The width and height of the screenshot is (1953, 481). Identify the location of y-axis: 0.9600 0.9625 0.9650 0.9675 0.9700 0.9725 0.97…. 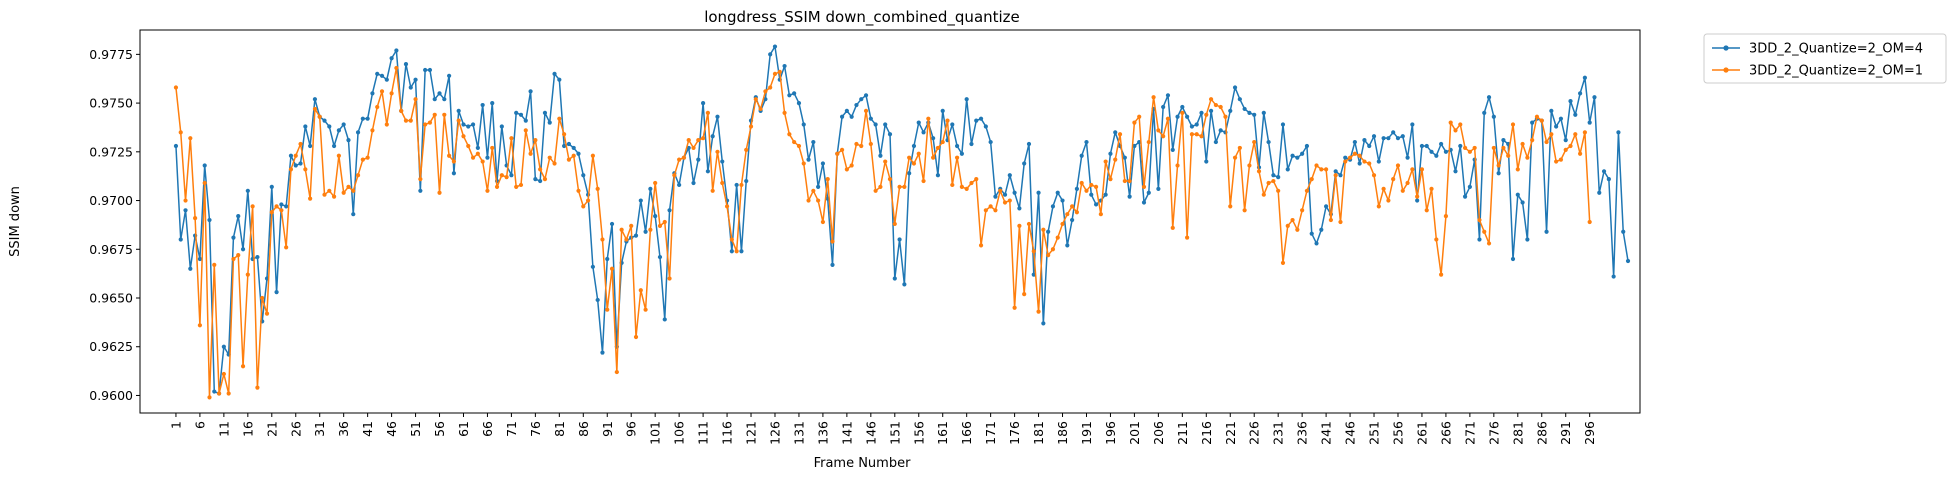
(114, 225).